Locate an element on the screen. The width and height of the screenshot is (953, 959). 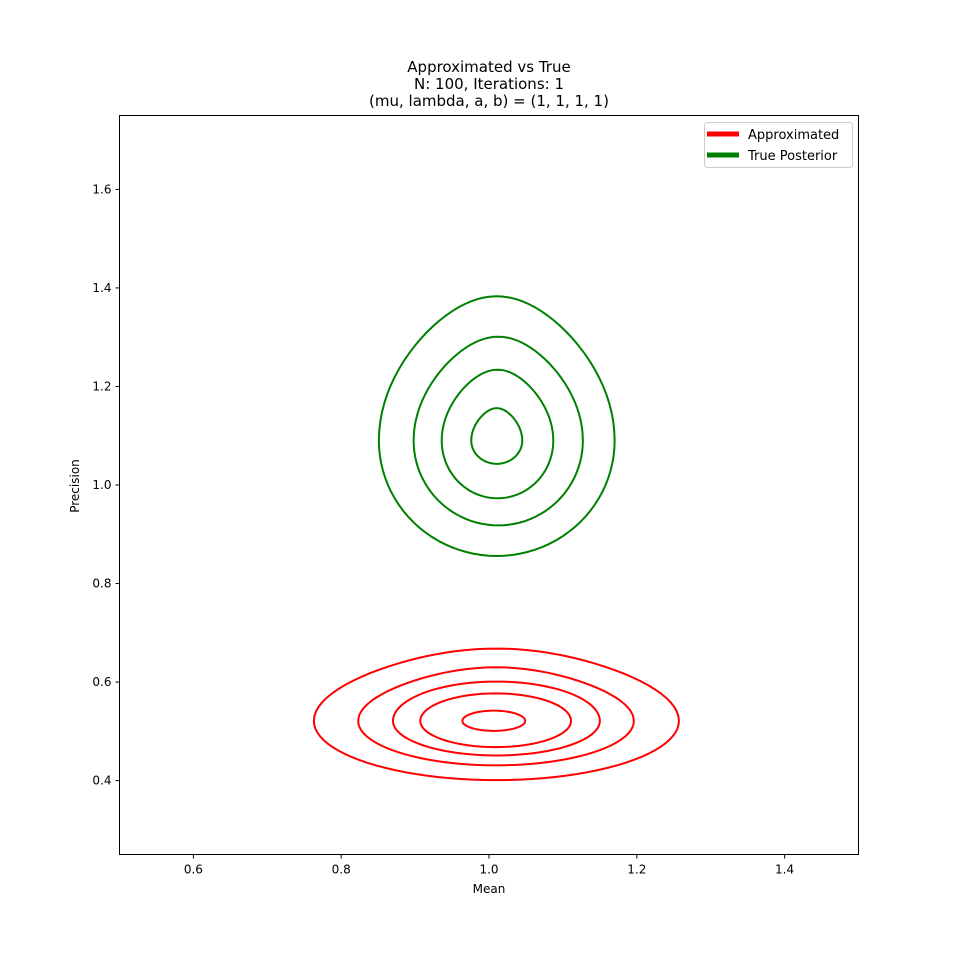
contour-series-true-posterior is located at coordinates (496, 426).